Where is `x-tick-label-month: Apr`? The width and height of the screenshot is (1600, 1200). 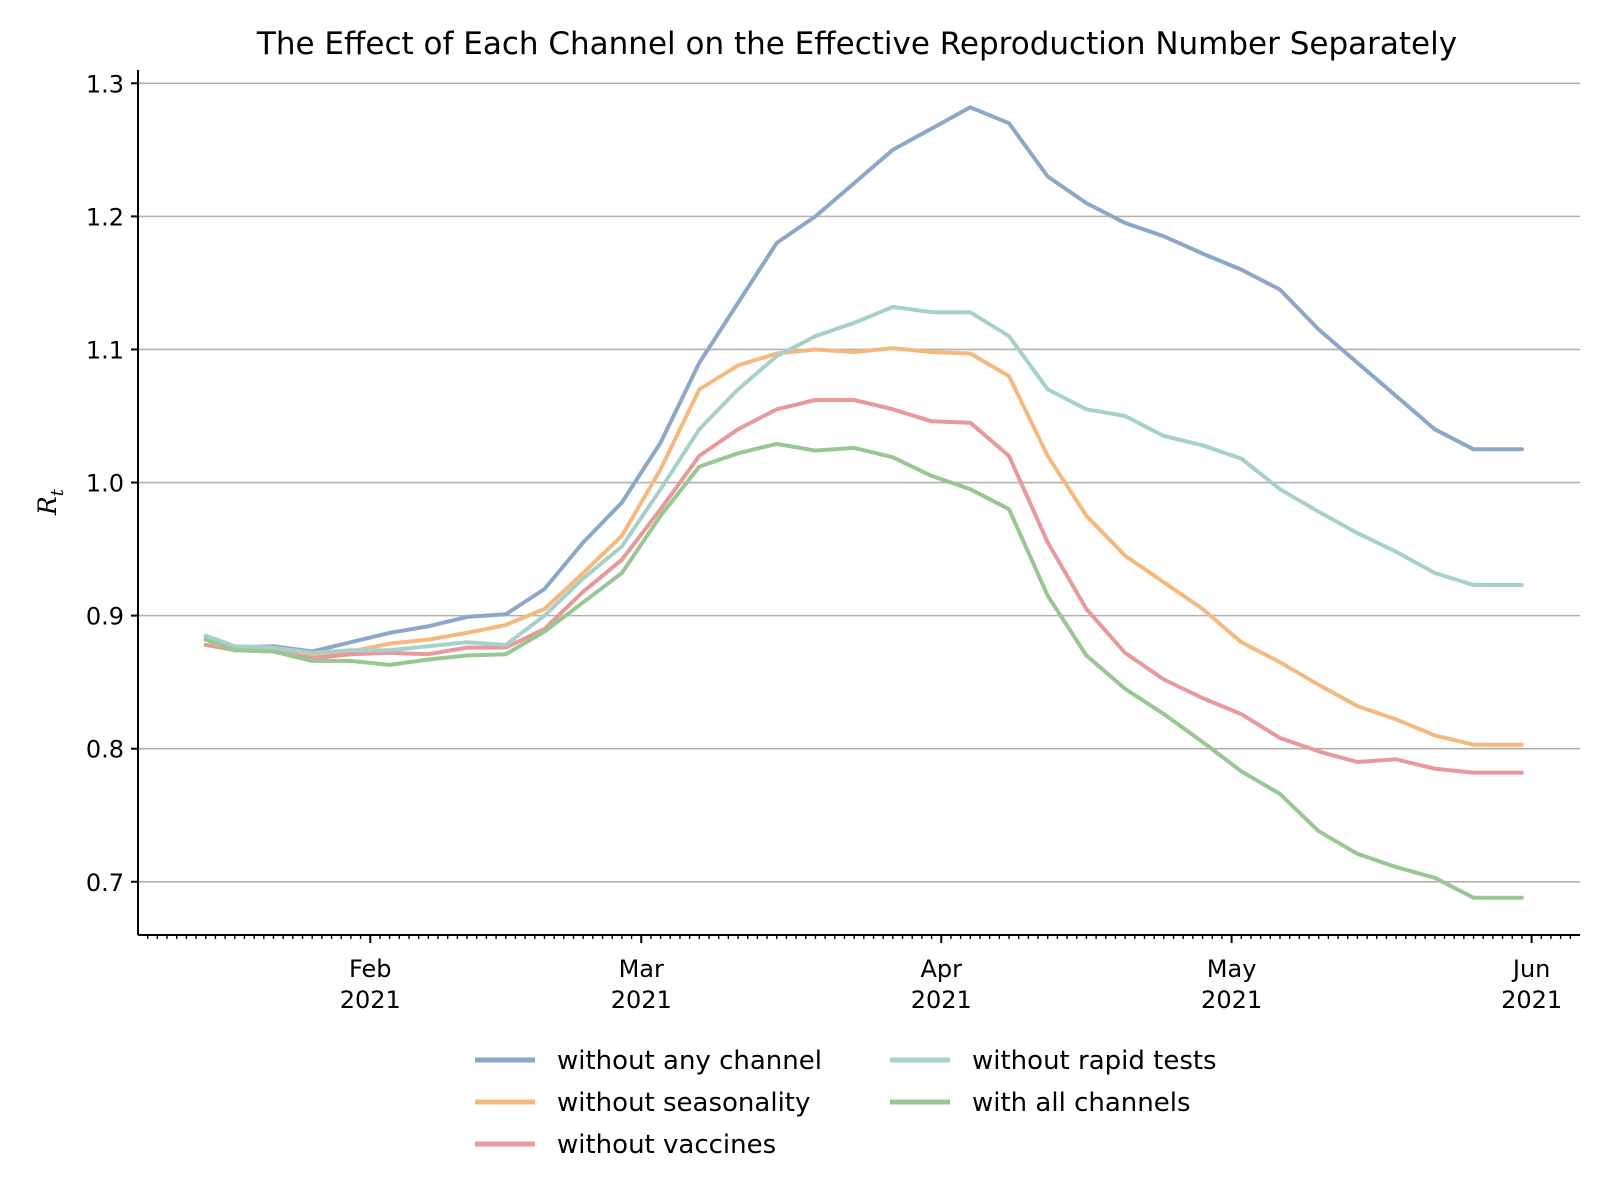
x-tick-label-month: Apr is located at coordinates (941, 969).